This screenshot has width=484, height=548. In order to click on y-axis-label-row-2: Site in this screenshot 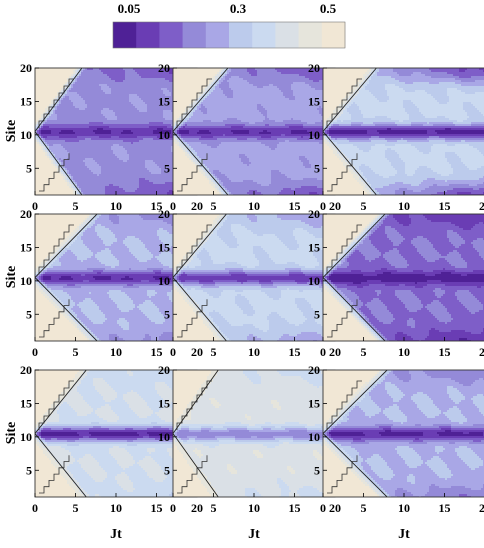, I will do `click(11, 277)`.